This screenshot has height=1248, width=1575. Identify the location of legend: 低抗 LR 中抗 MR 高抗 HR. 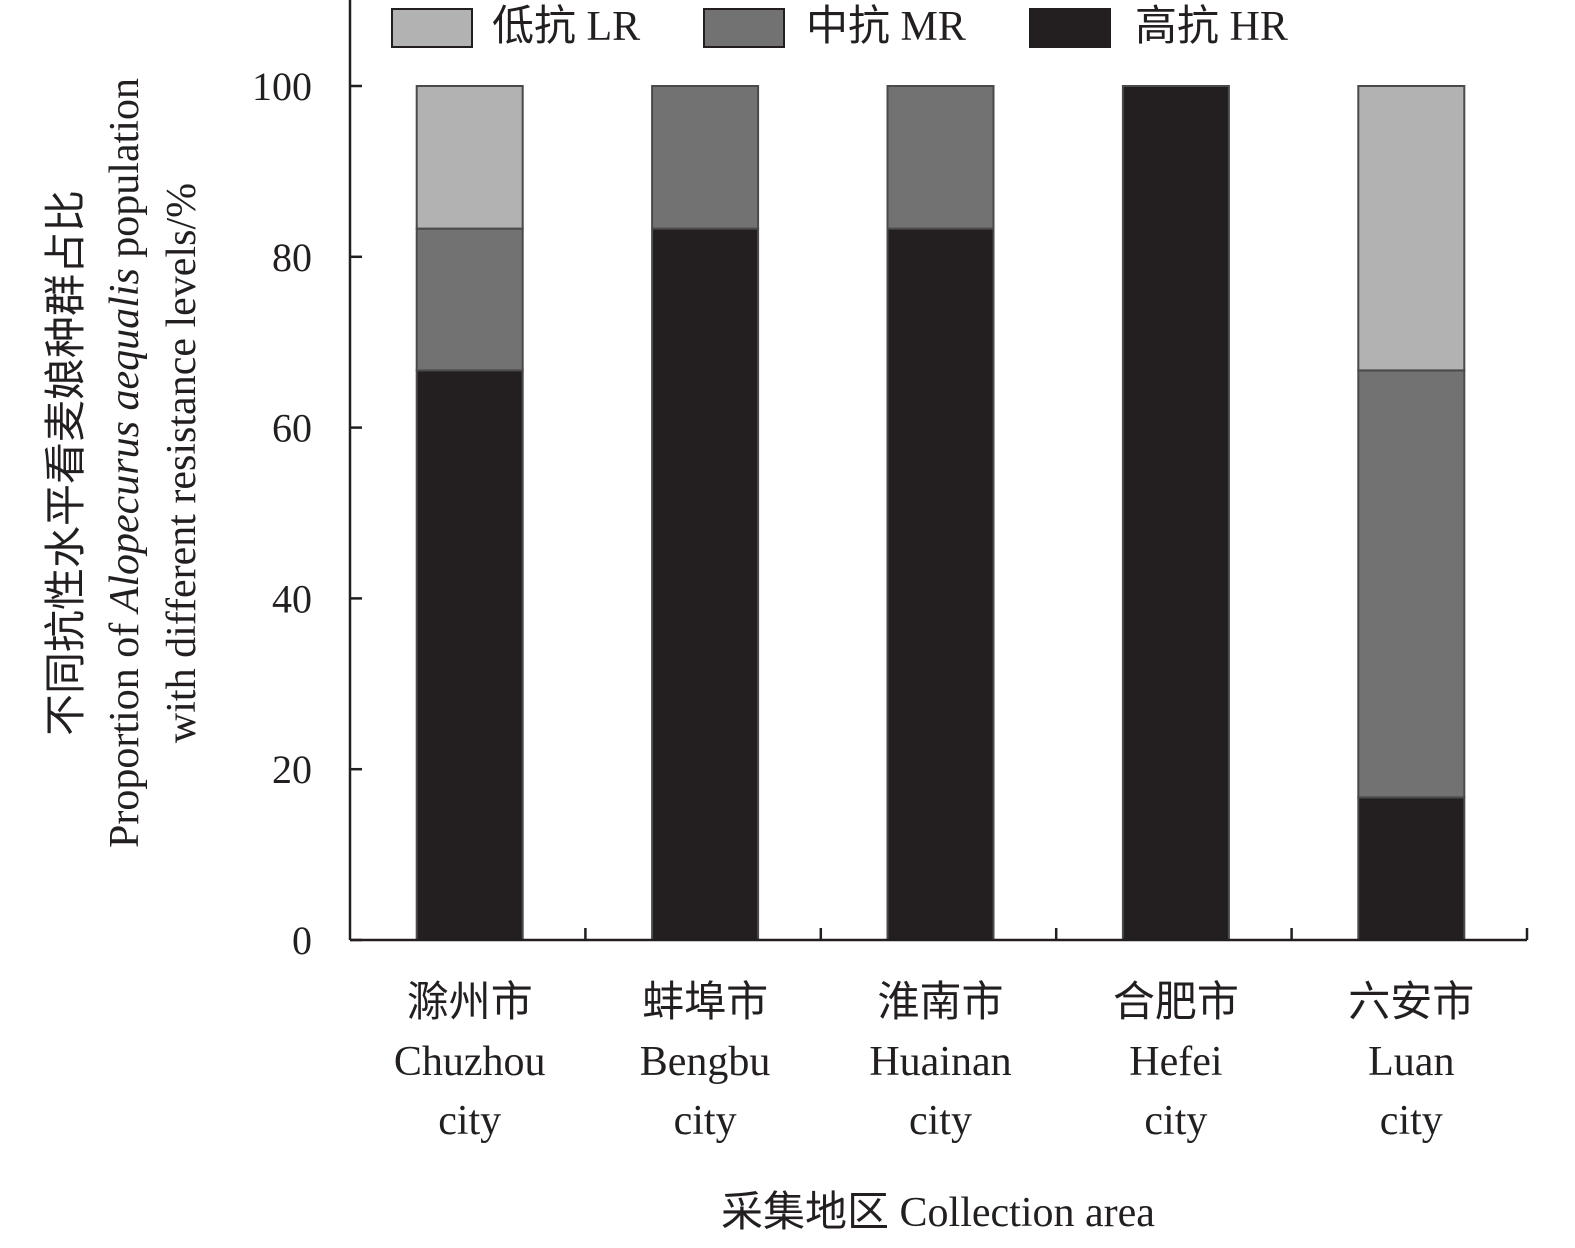
(839, 26).